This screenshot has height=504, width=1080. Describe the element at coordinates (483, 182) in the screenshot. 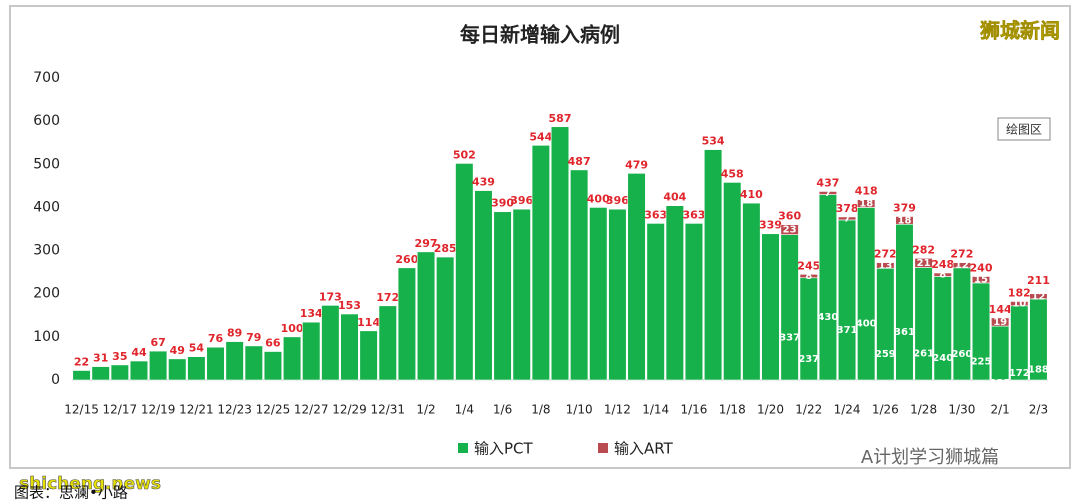

I see `total-label: 439` at that location.